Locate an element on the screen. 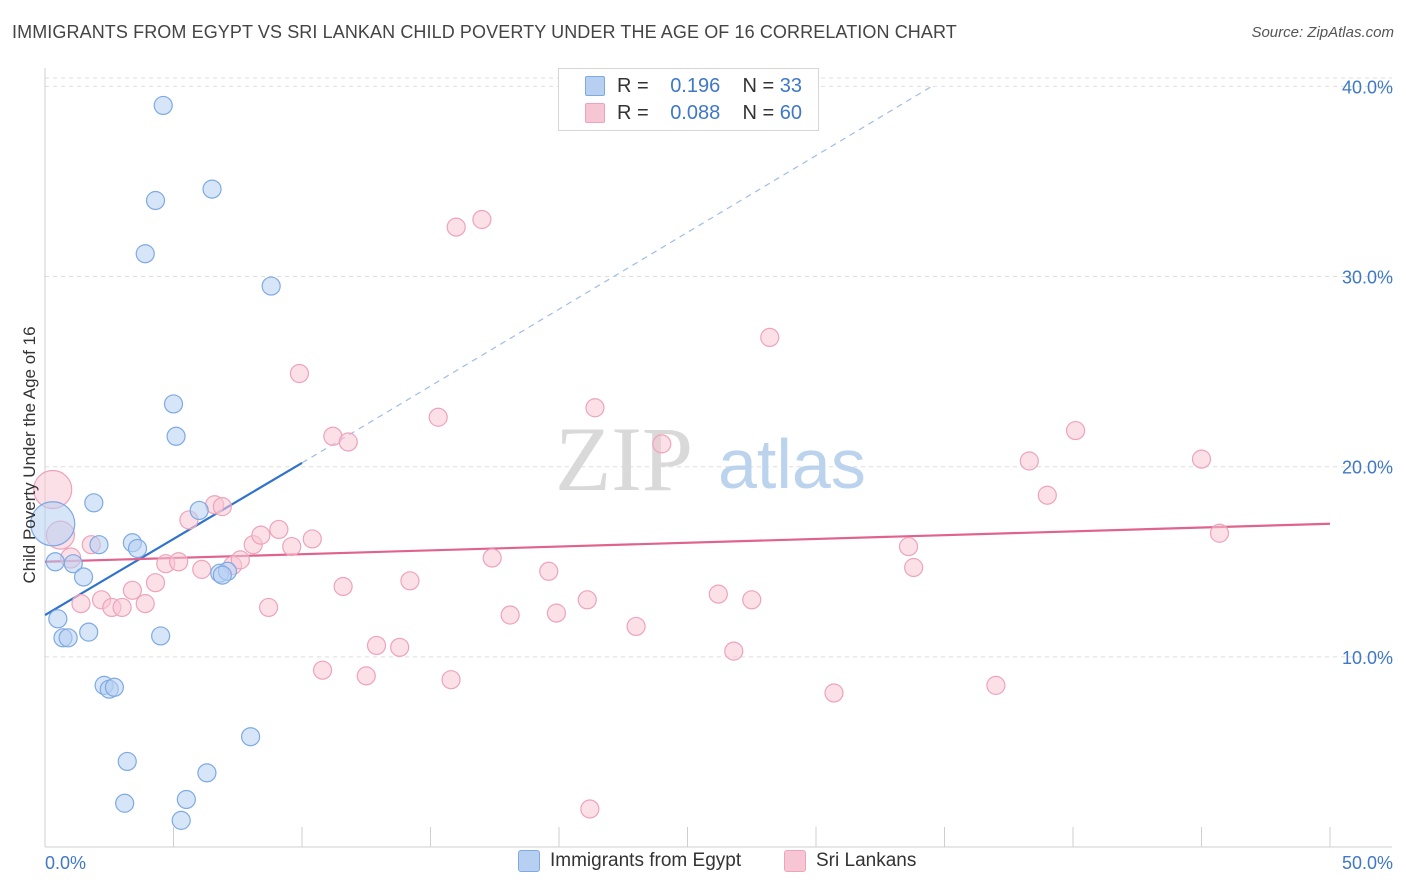  x-tick-label: 0.0% is located at coordinates (65, 863).